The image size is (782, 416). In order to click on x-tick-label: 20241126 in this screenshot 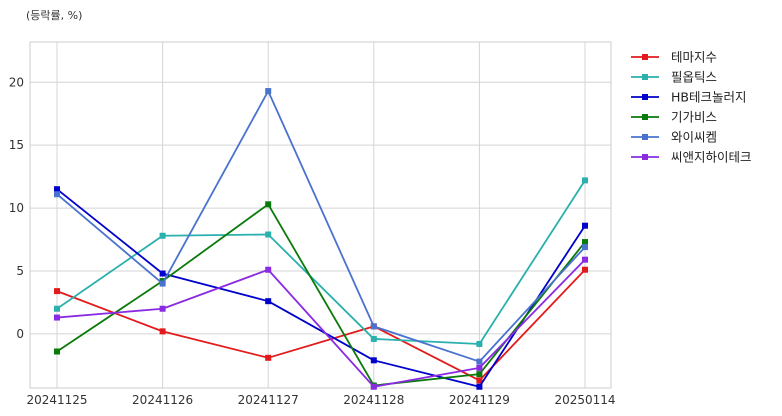, I will do `click(162, 400)`.